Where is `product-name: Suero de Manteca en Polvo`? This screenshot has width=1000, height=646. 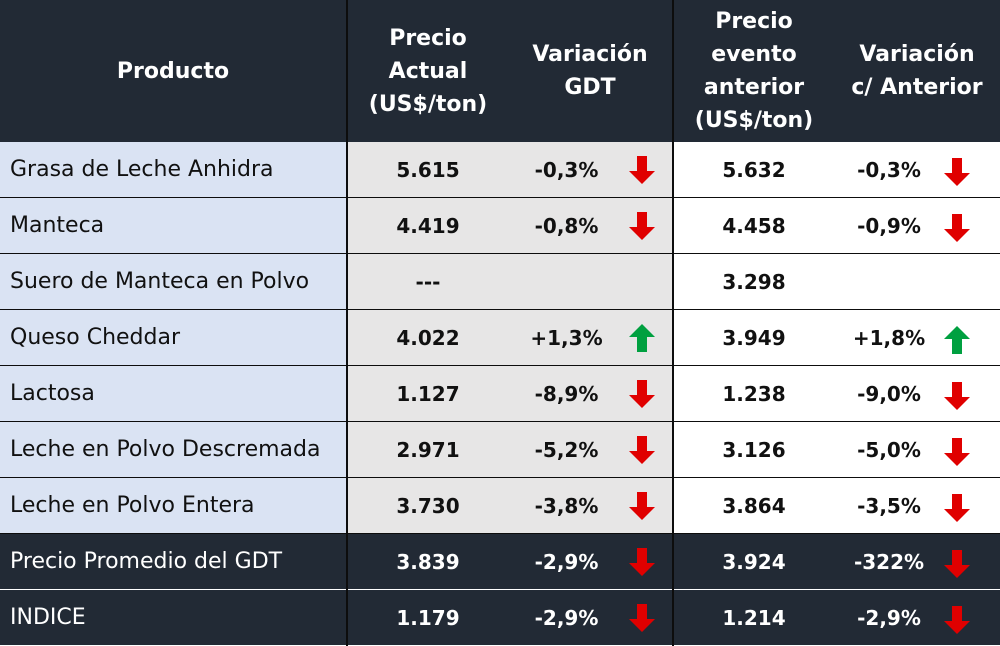
product-name: Suero de Manteca en Polvo is located at coordinates (173, 281).